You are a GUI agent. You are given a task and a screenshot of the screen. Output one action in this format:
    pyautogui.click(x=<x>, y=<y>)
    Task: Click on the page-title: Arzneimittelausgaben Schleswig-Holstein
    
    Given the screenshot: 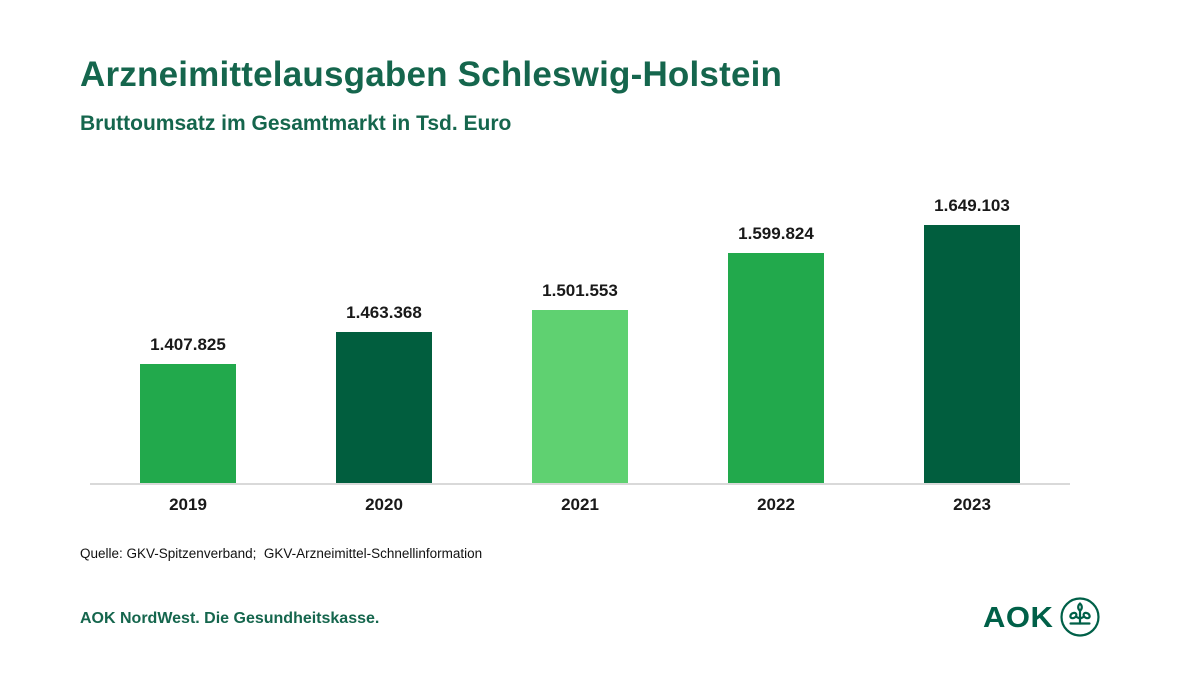 What is the action you would take?
    pyautogui.click(x=431, y=74)
    